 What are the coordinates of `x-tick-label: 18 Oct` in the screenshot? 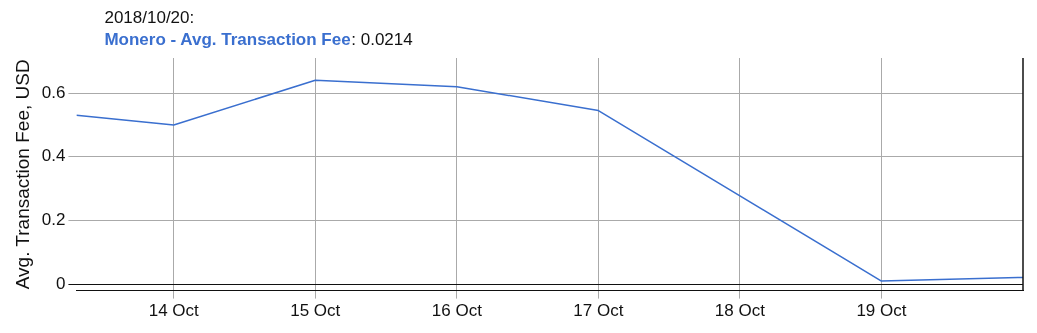 It's located at (740, 311).